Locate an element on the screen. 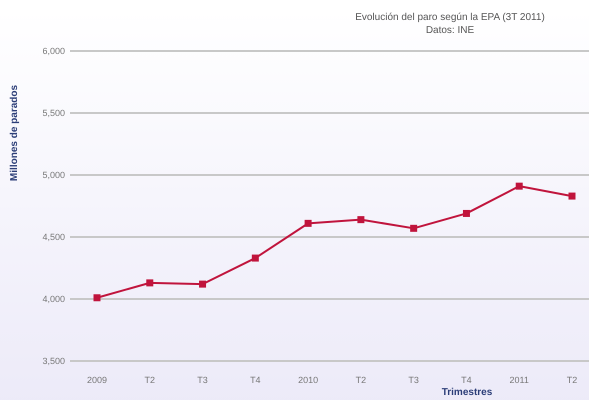 This screenshot has width=589, height=400. y-tick-label: 6,000 is located at coordinates (53, 51).